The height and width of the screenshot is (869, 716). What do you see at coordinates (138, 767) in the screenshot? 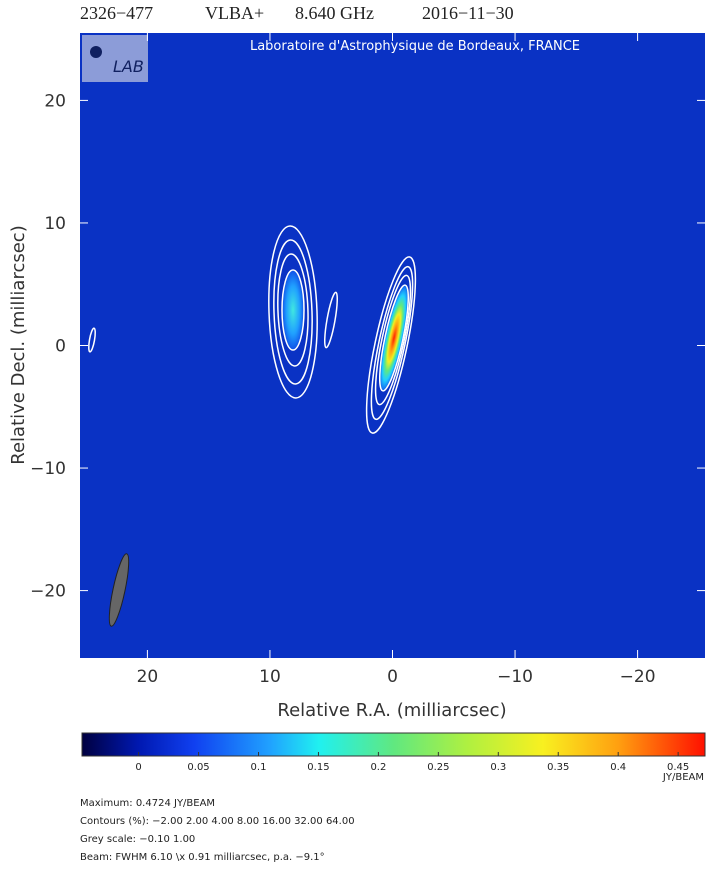
I see `colorbar-tick-label: 0` at bounding box center [138, 767].